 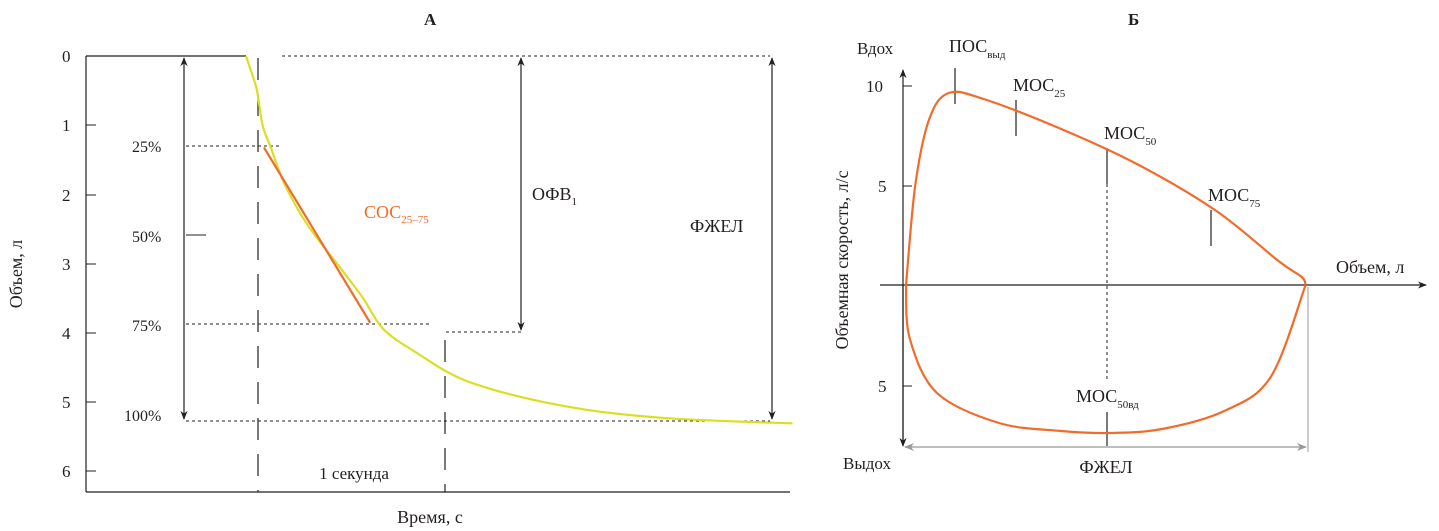 What do you see at coordinates (1234, 197) in the screenshot?
I see `mef75-label: МОС75` at bounding box center [1234, 197].